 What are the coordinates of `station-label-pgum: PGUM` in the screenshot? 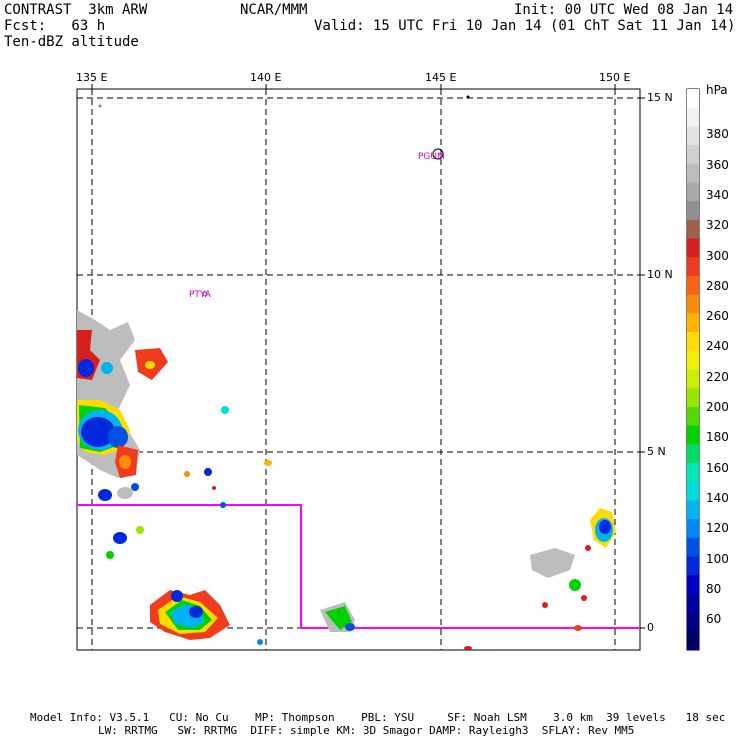 It's located at (431, 157).